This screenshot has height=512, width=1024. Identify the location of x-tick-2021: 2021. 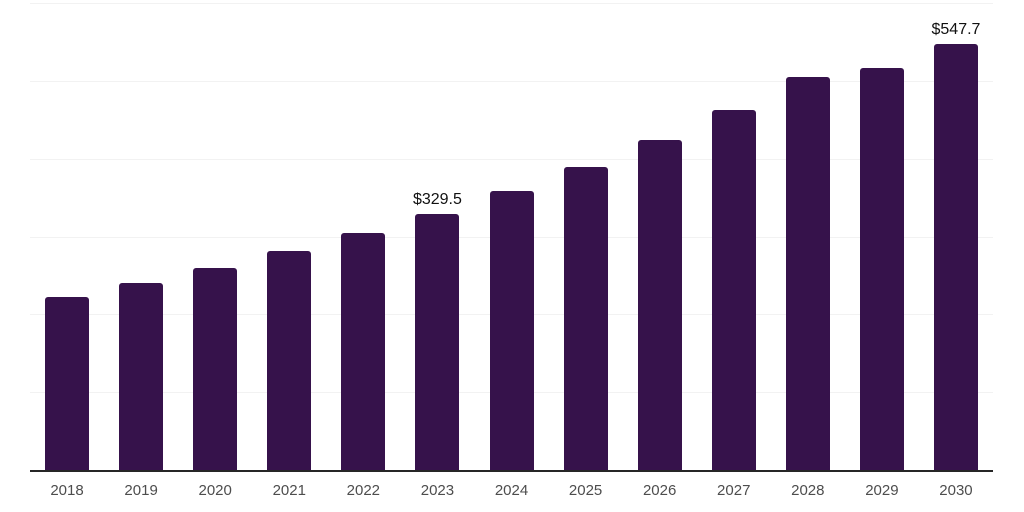
(289, 490).